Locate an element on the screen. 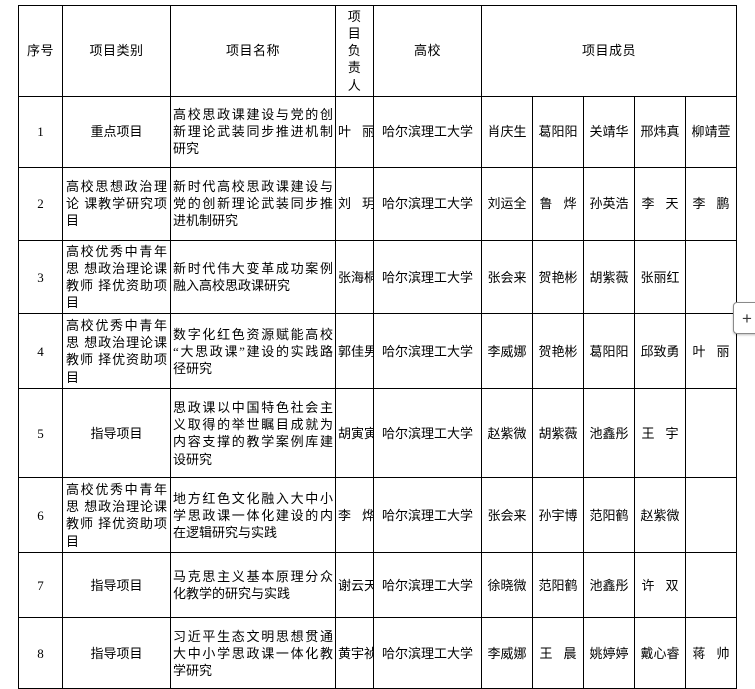 The width and height of the screenshot is (755, 689). category-line: 想政治理论课教师 is located at coordinates (116, 277).